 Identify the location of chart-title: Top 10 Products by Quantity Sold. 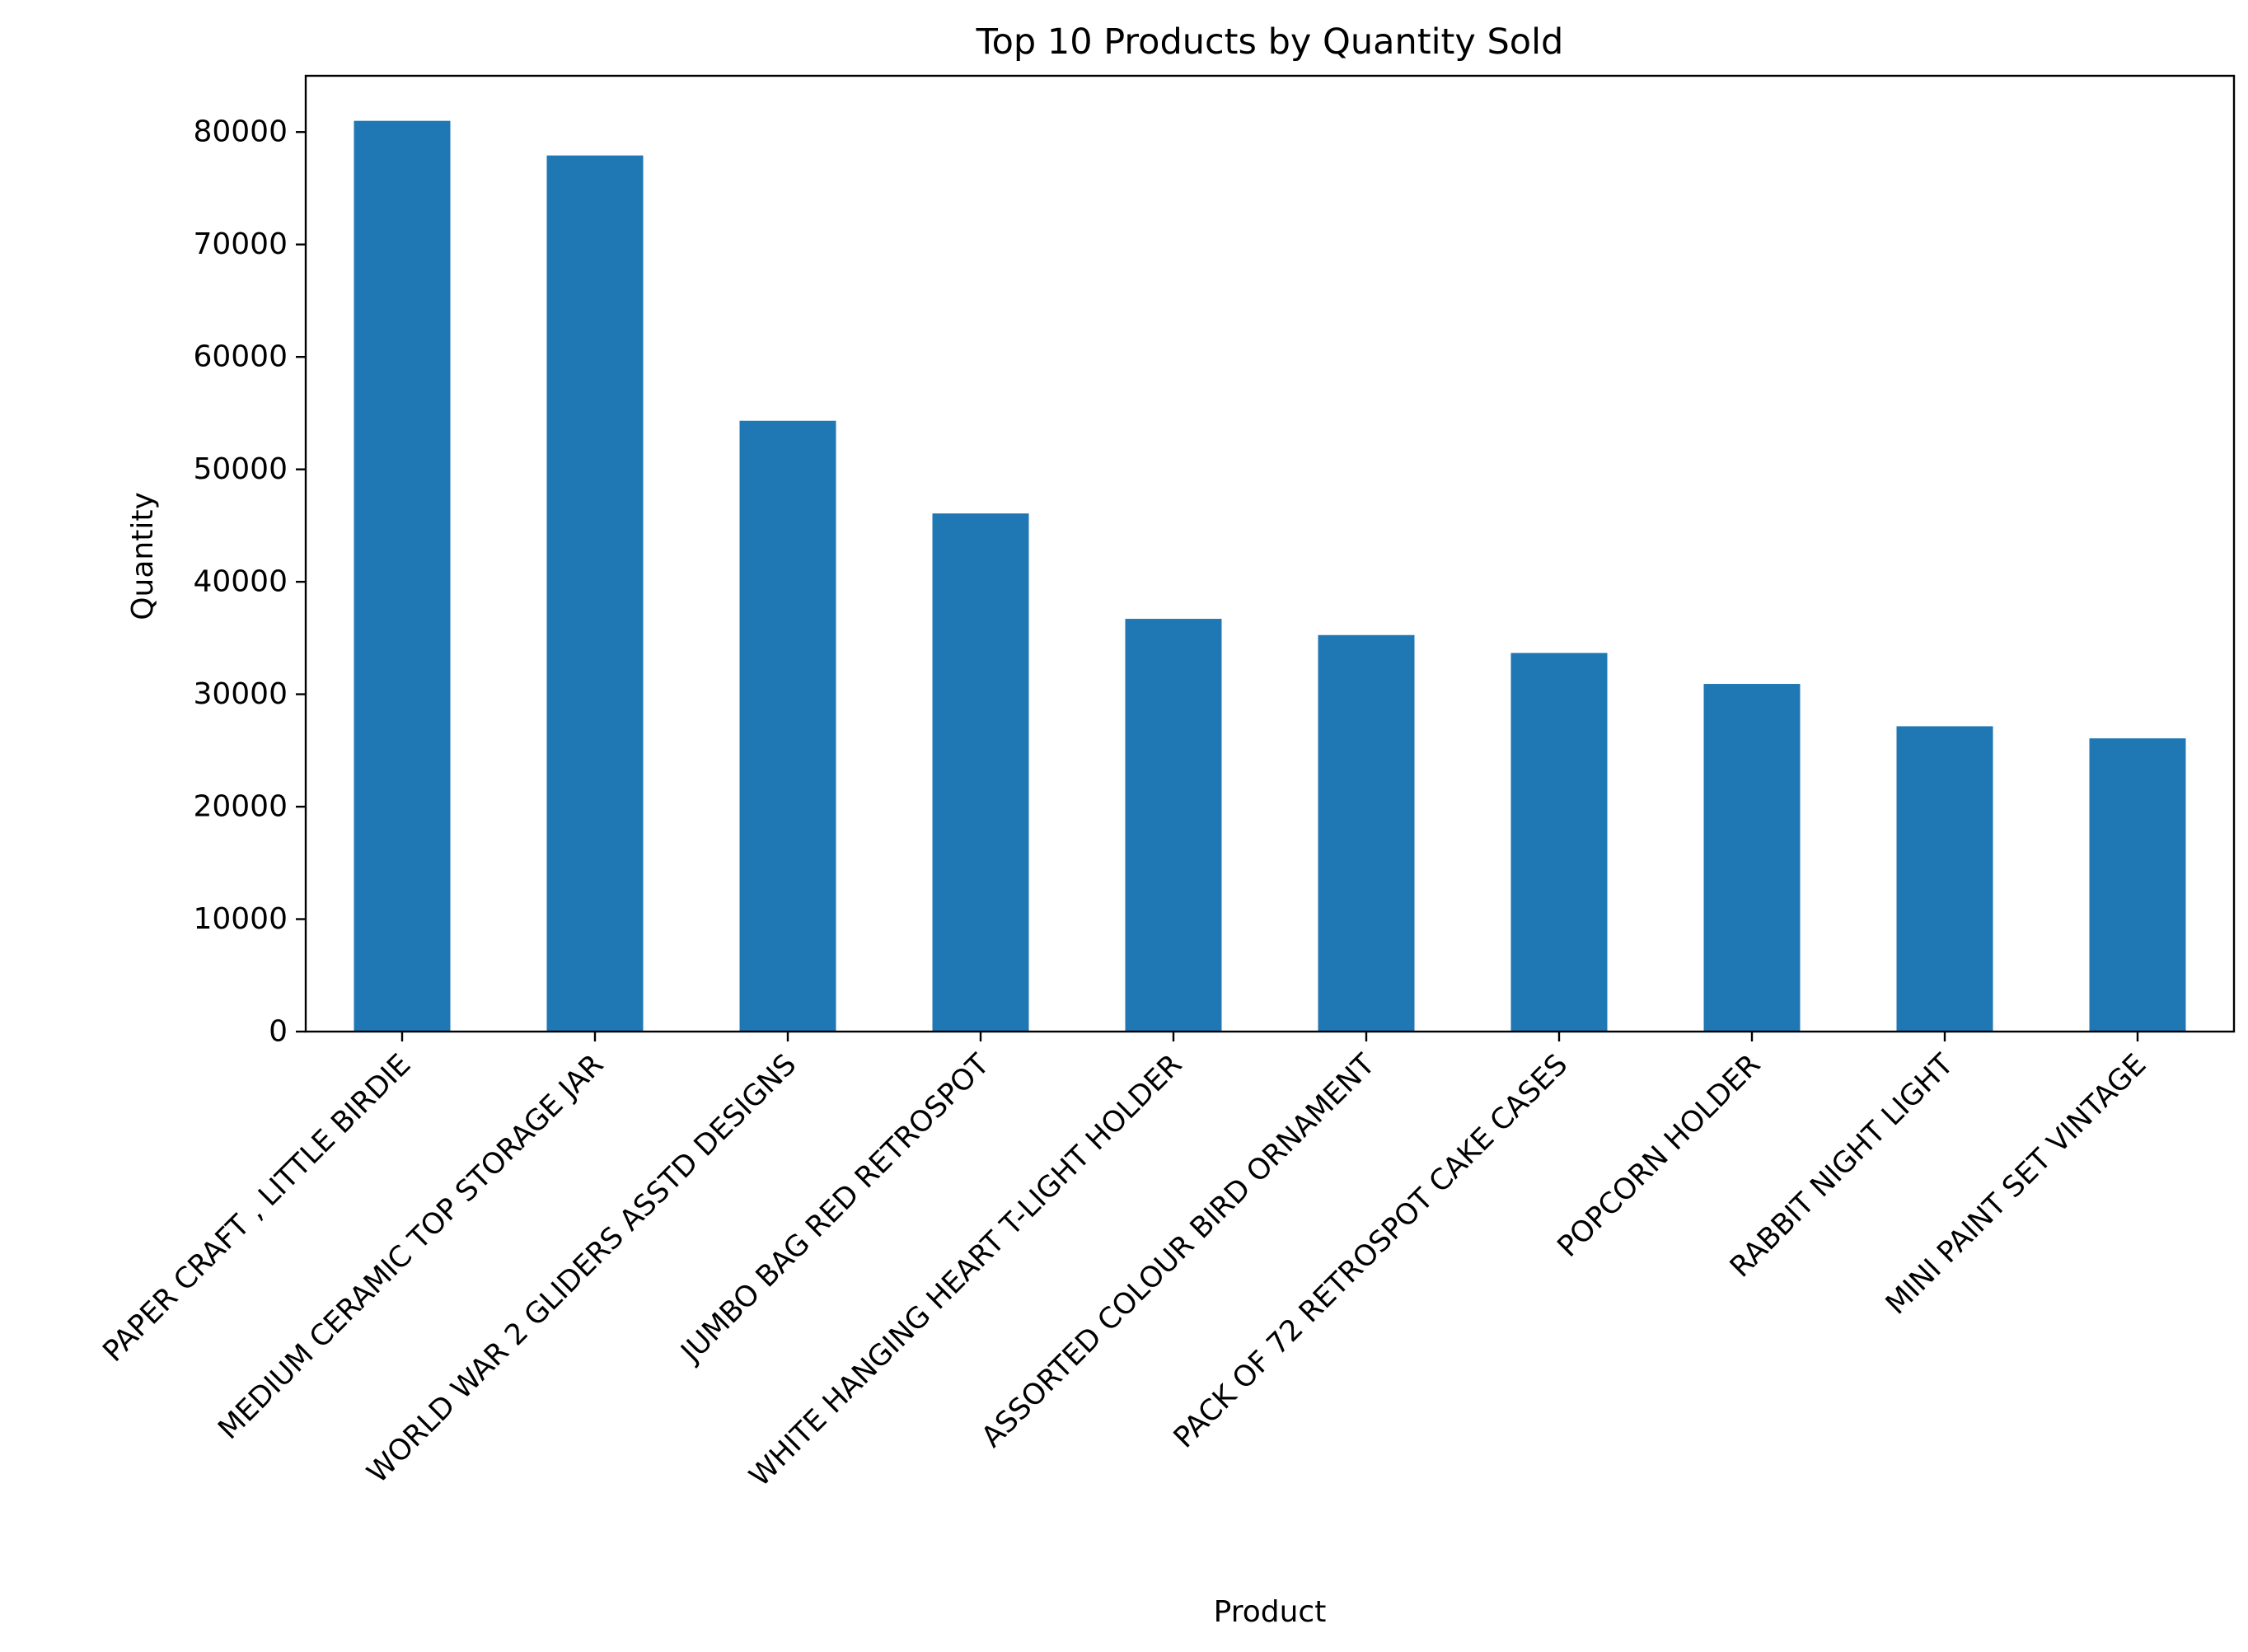
(1270, 42).